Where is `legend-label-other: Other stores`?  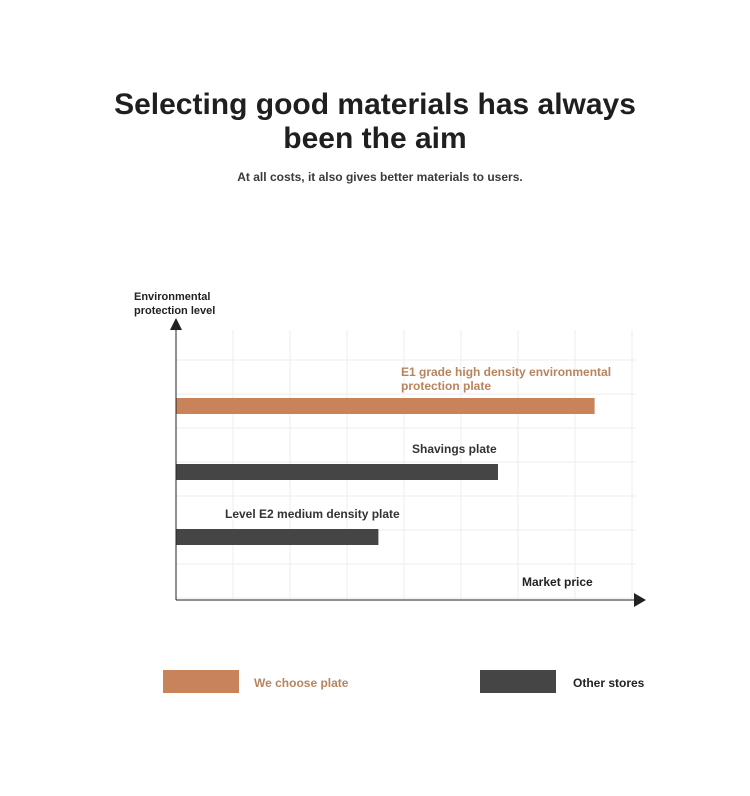 legend-label-other: Other stores is located at coordinates (609, 683).